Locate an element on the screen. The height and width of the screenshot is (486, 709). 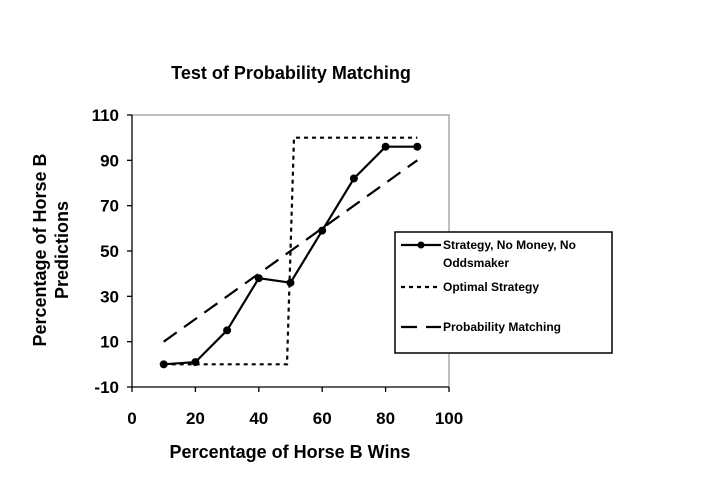
x-tick-label: 60 is located at coordinates (322, 418).